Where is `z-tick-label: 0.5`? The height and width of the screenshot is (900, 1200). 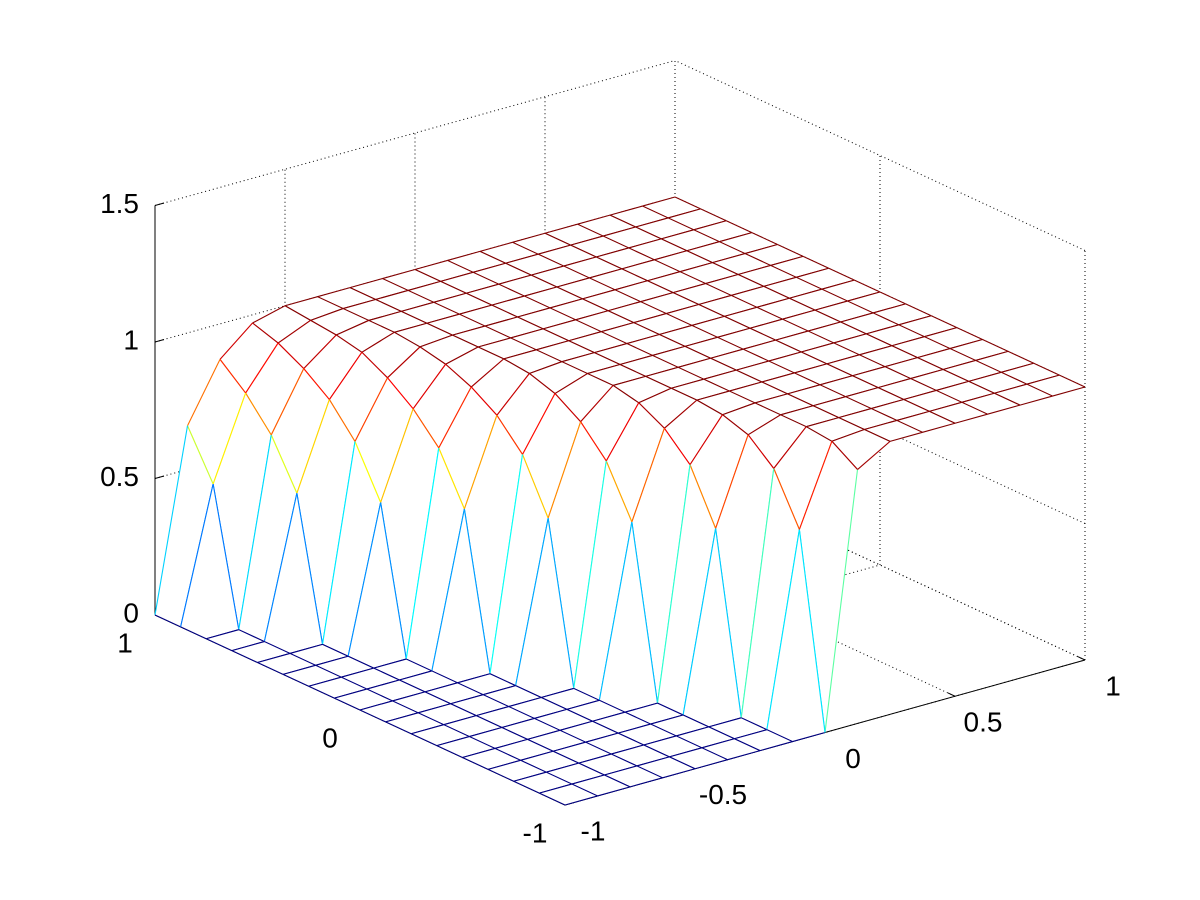
z-tick-label: 0.5 is located at coordinates (119, 476).